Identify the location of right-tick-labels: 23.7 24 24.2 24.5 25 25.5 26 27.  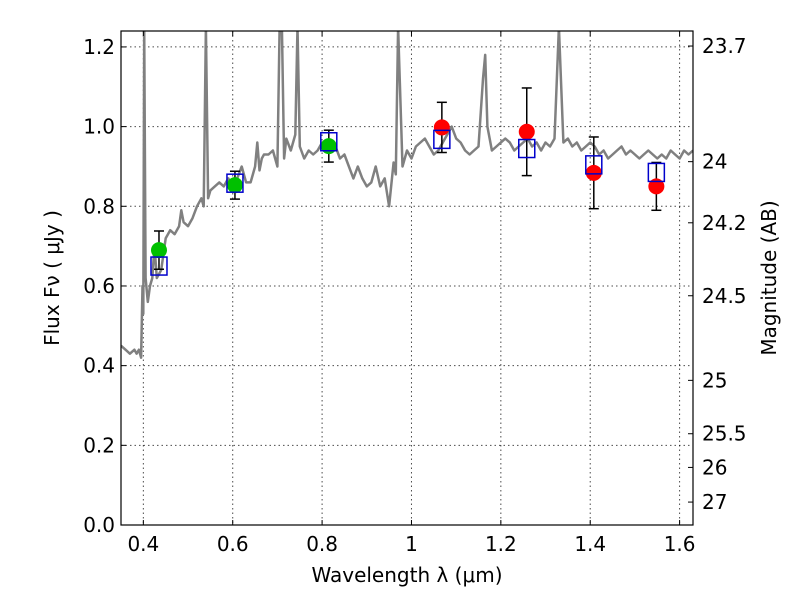
(724, 274).